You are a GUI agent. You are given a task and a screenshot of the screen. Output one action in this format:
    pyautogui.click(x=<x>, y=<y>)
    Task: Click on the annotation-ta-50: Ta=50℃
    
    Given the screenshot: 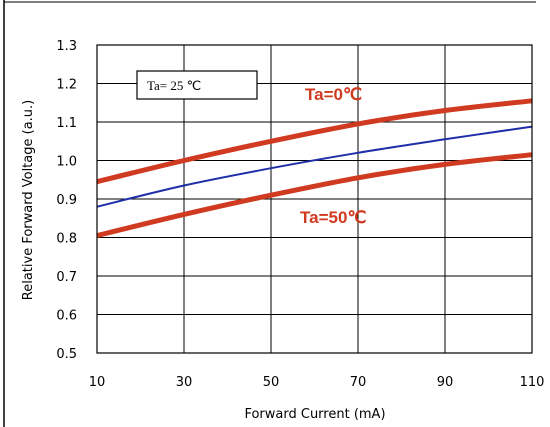 What is the action you would take?
    pyautogui.click(x=333, y=217)
    